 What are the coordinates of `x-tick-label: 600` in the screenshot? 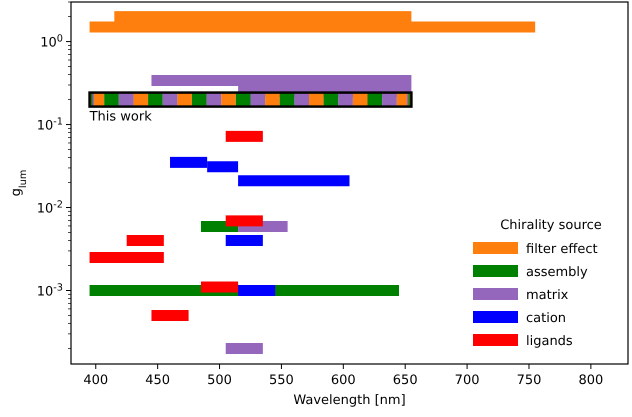 It's located at (343, 380).